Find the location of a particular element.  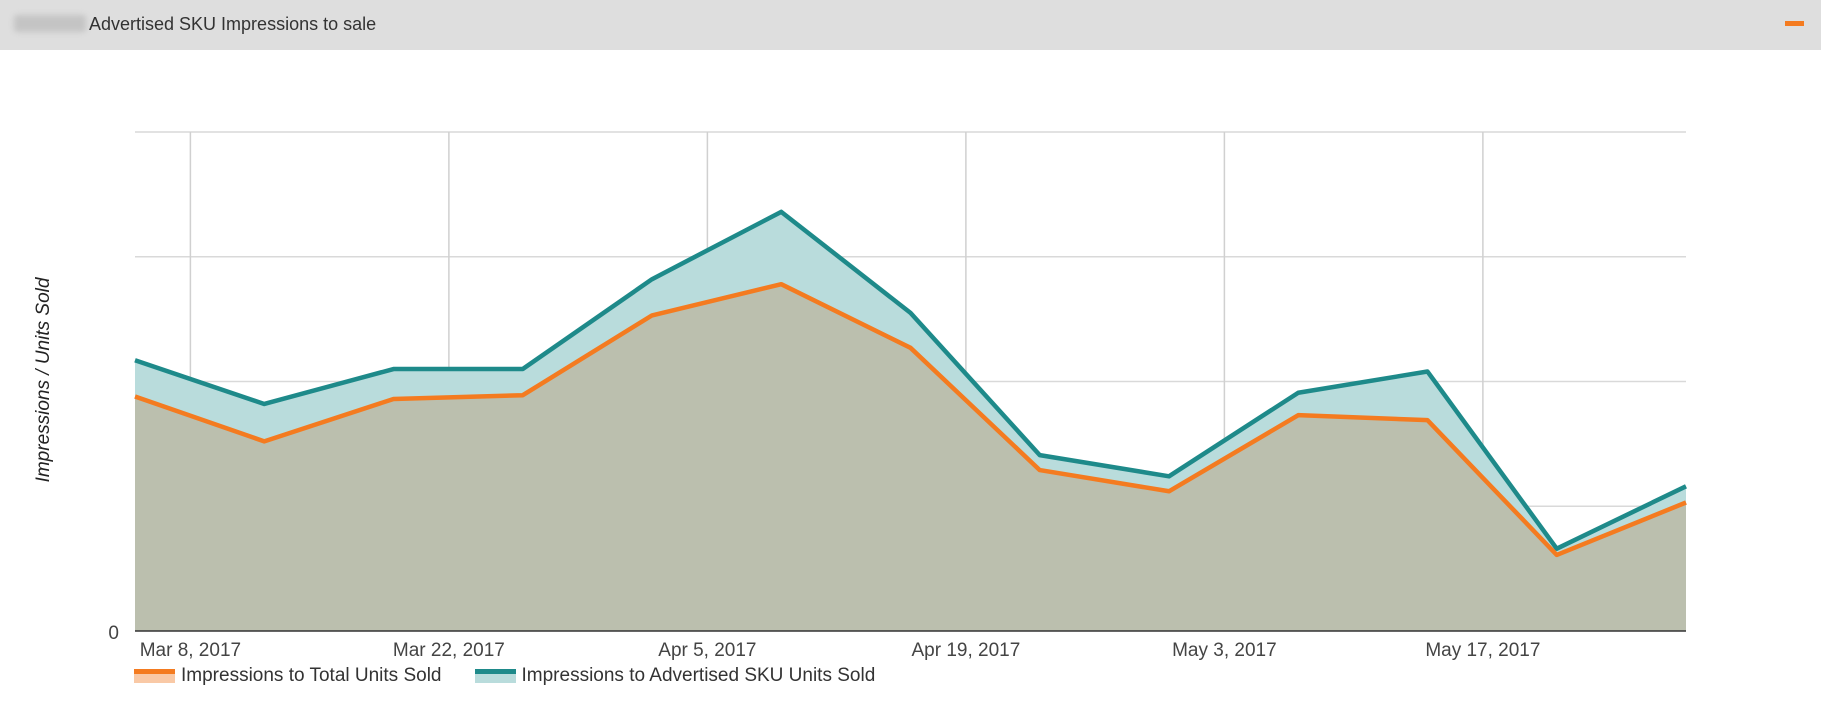

x-tick-label: Apr 5, 2017 is located at coordinates (707, 650).